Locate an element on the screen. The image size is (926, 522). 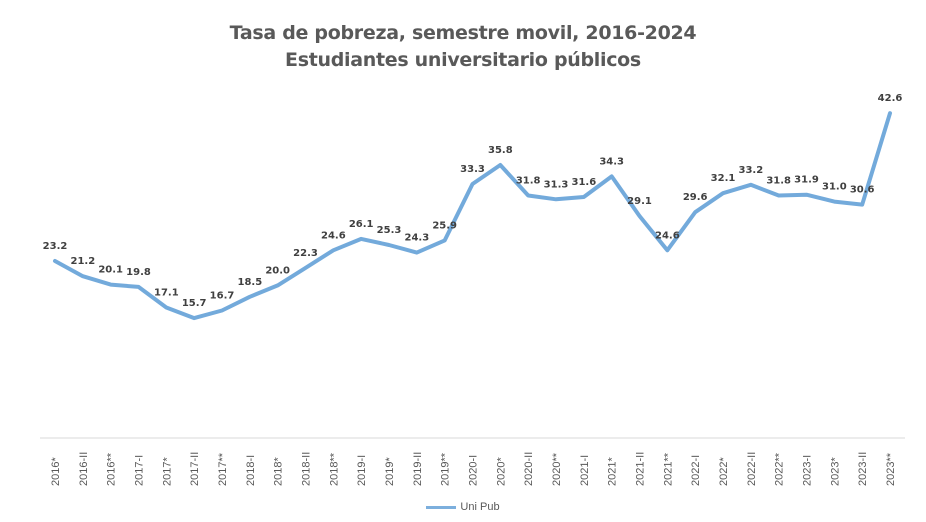
legend: Uni Pub is located at coordinates (463, 507).